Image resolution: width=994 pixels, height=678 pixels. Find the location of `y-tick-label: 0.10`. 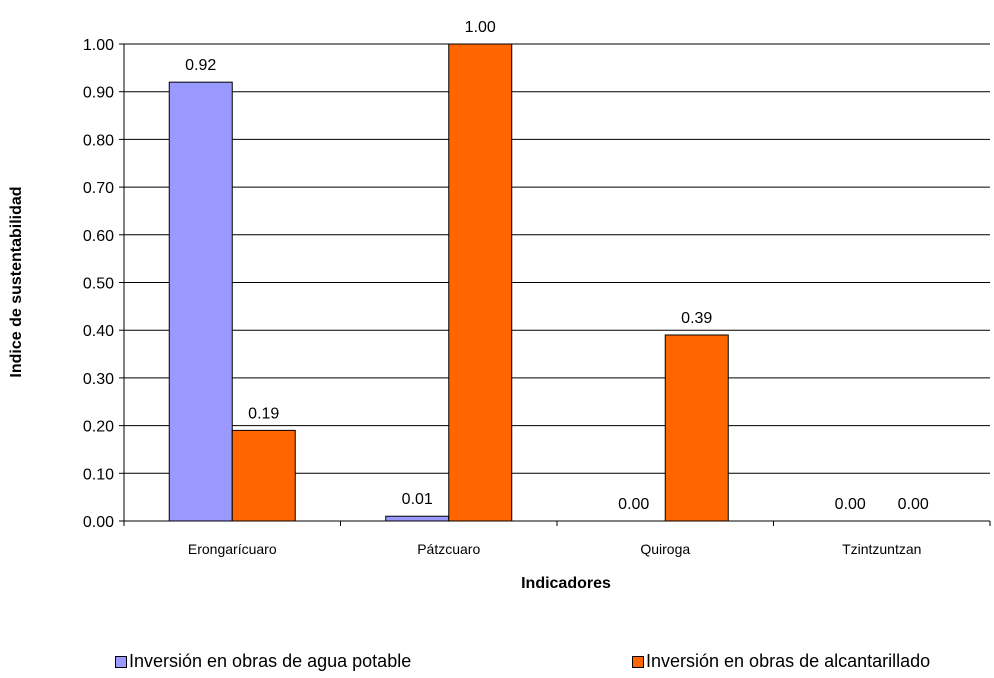

y-tick-label: 0.10 is located at coordinates (98, 474).